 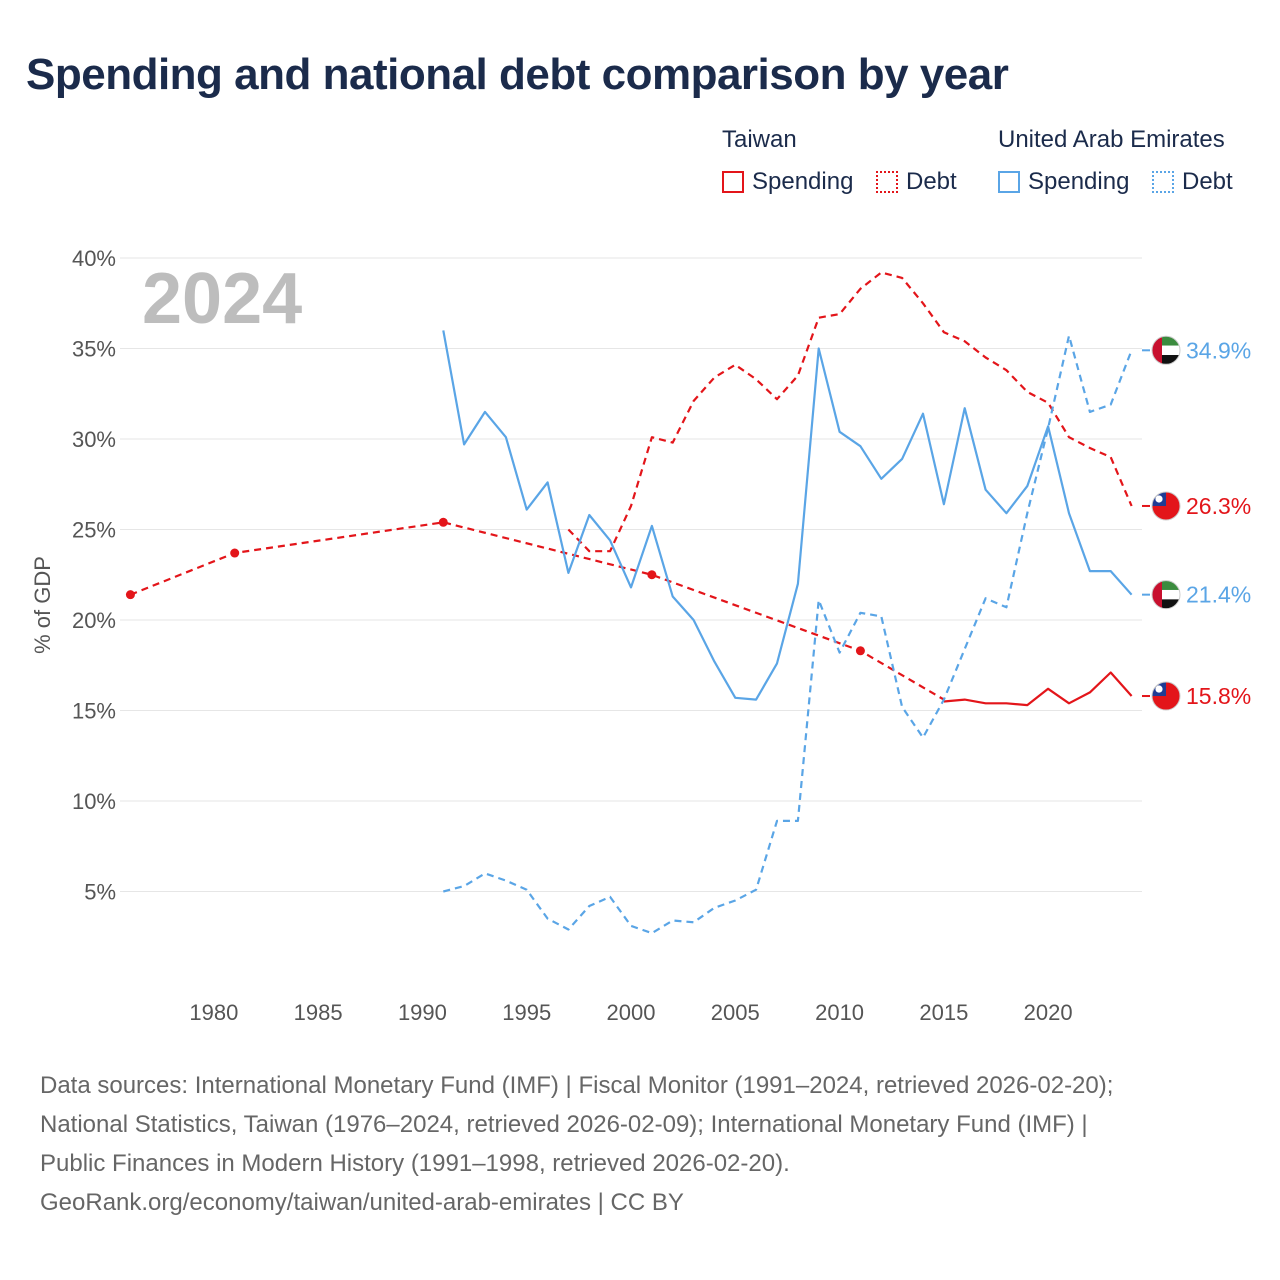 I want to click on taiwan-spending-line, so click(x=1038, y=689).